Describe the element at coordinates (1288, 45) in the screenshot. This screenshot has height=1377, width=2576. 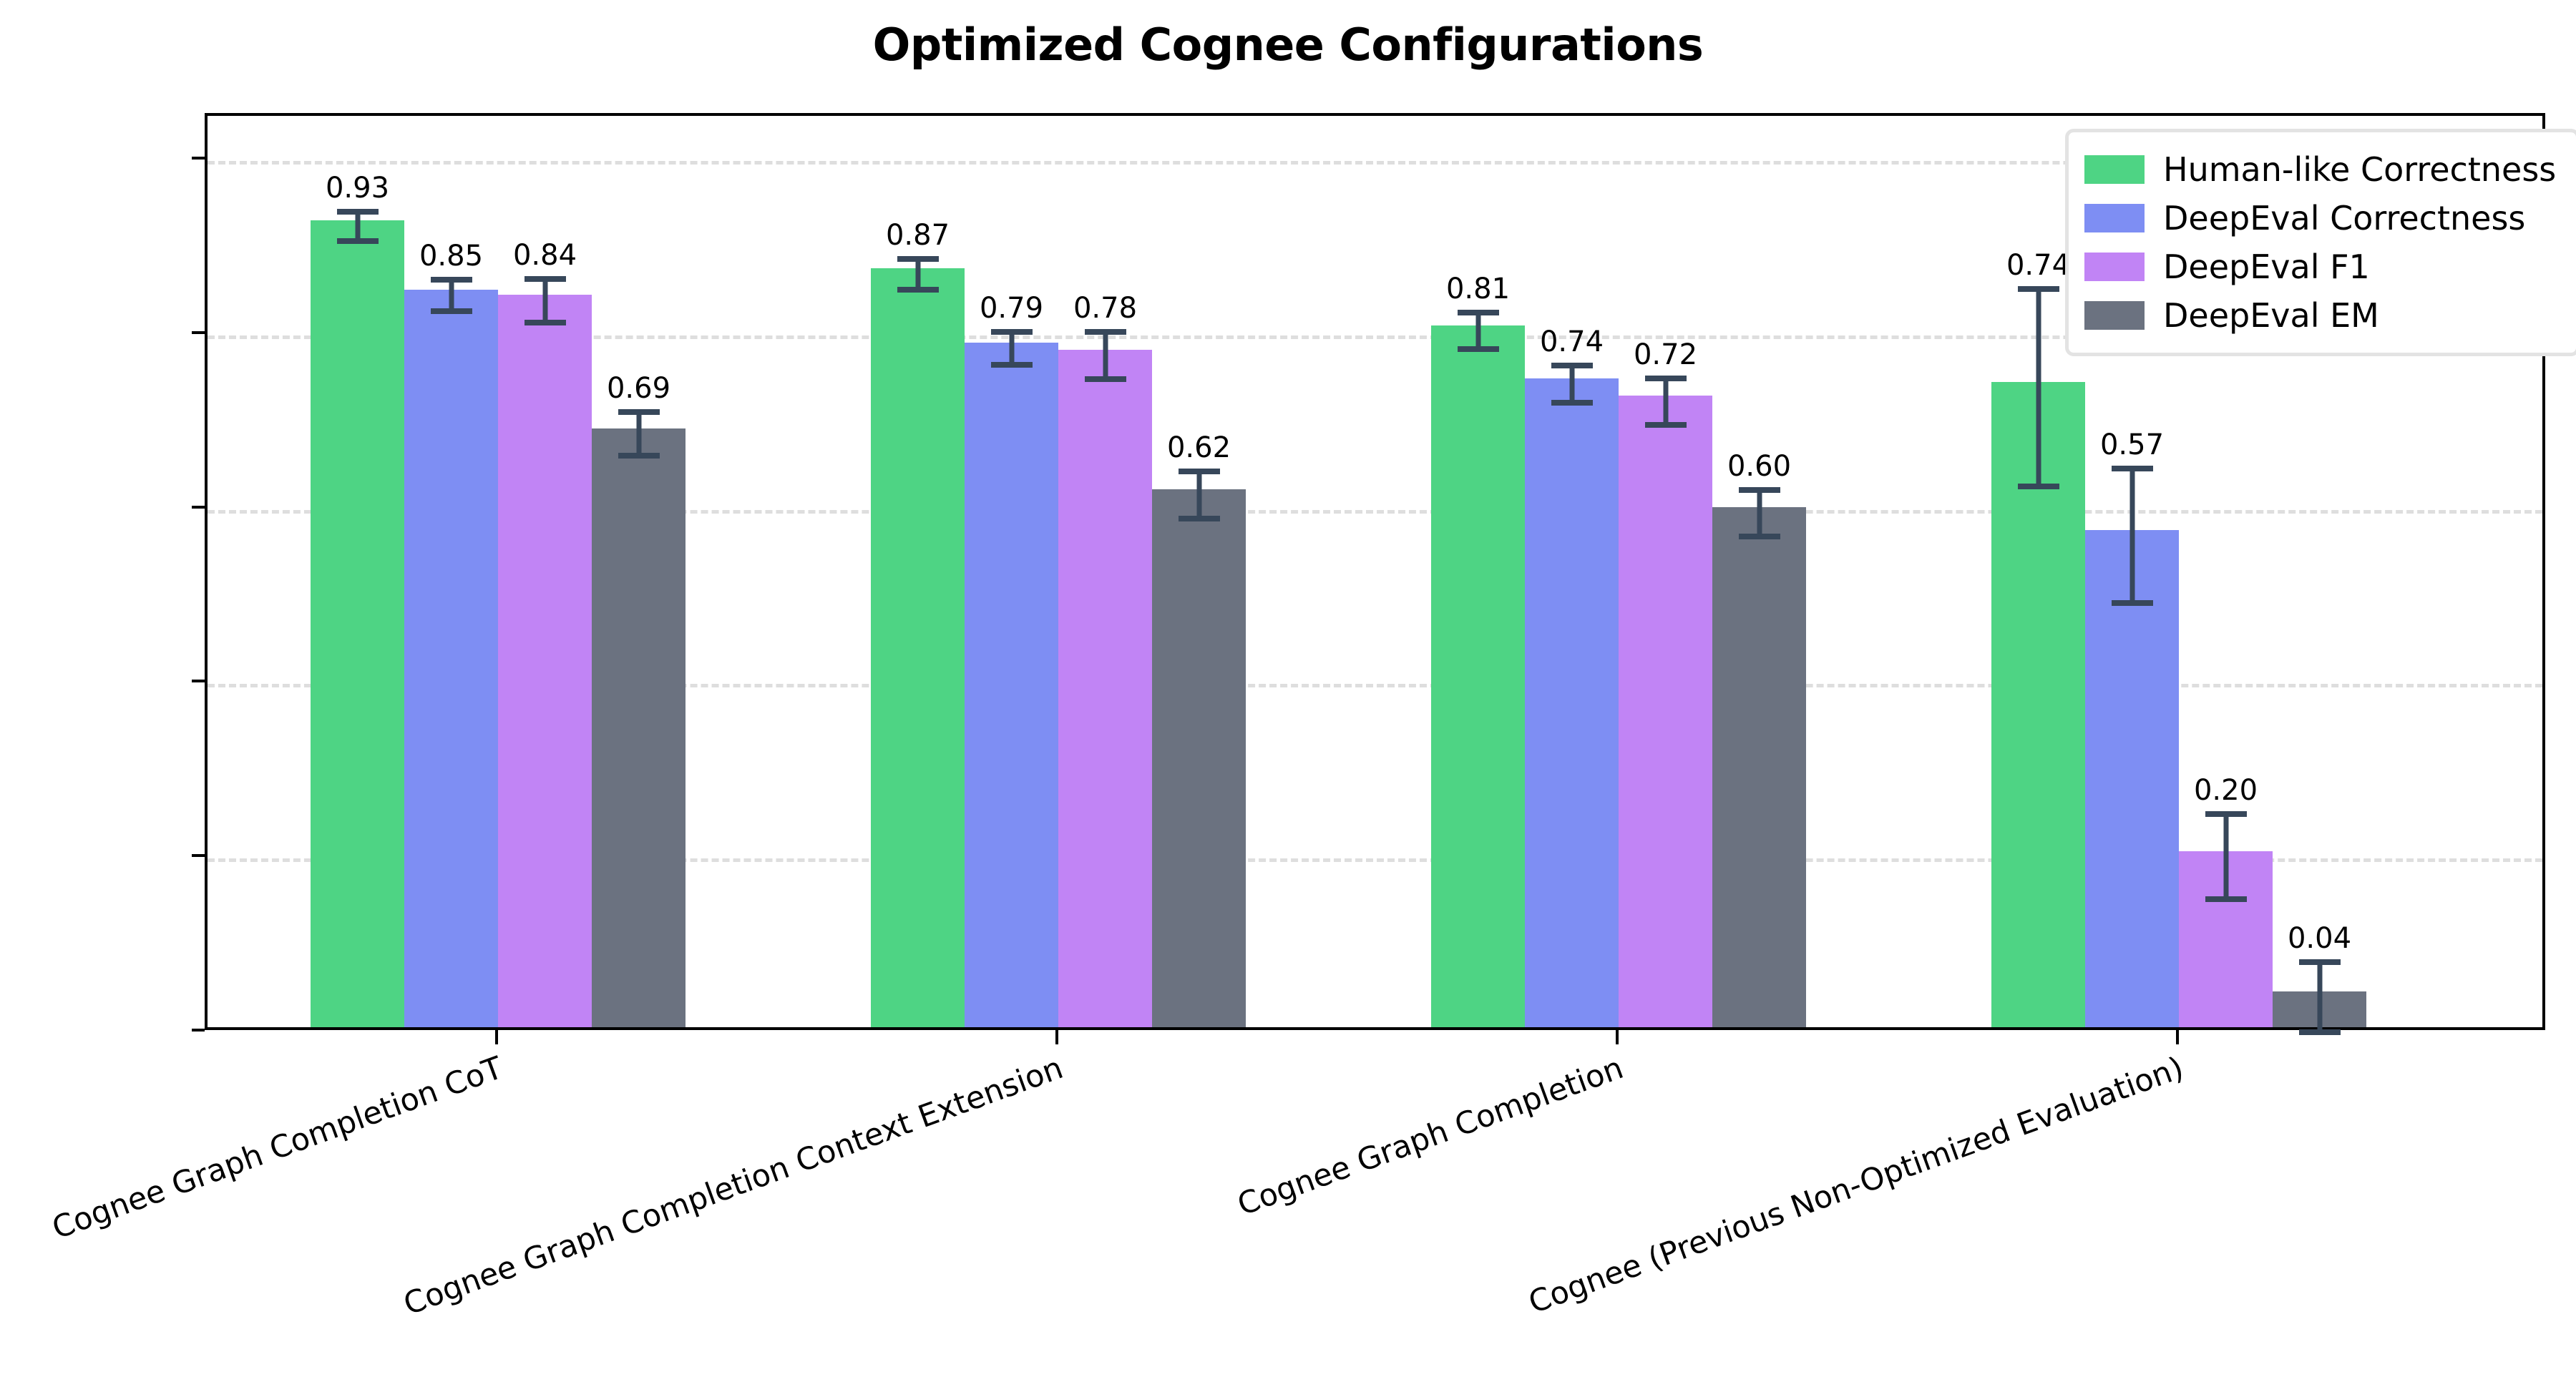
I see `chart-title: Optimized Cognee Configurations` at that location.